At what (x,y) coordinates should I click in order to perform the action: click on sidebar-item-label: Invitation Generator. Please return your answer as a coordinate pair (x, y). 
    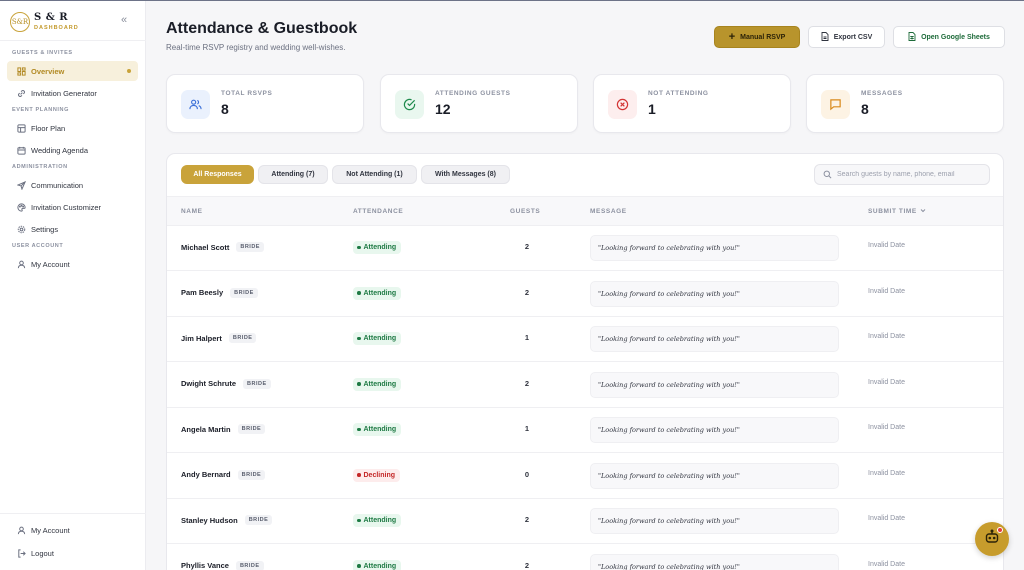
    Looking at the image, I should click on (64, 93).